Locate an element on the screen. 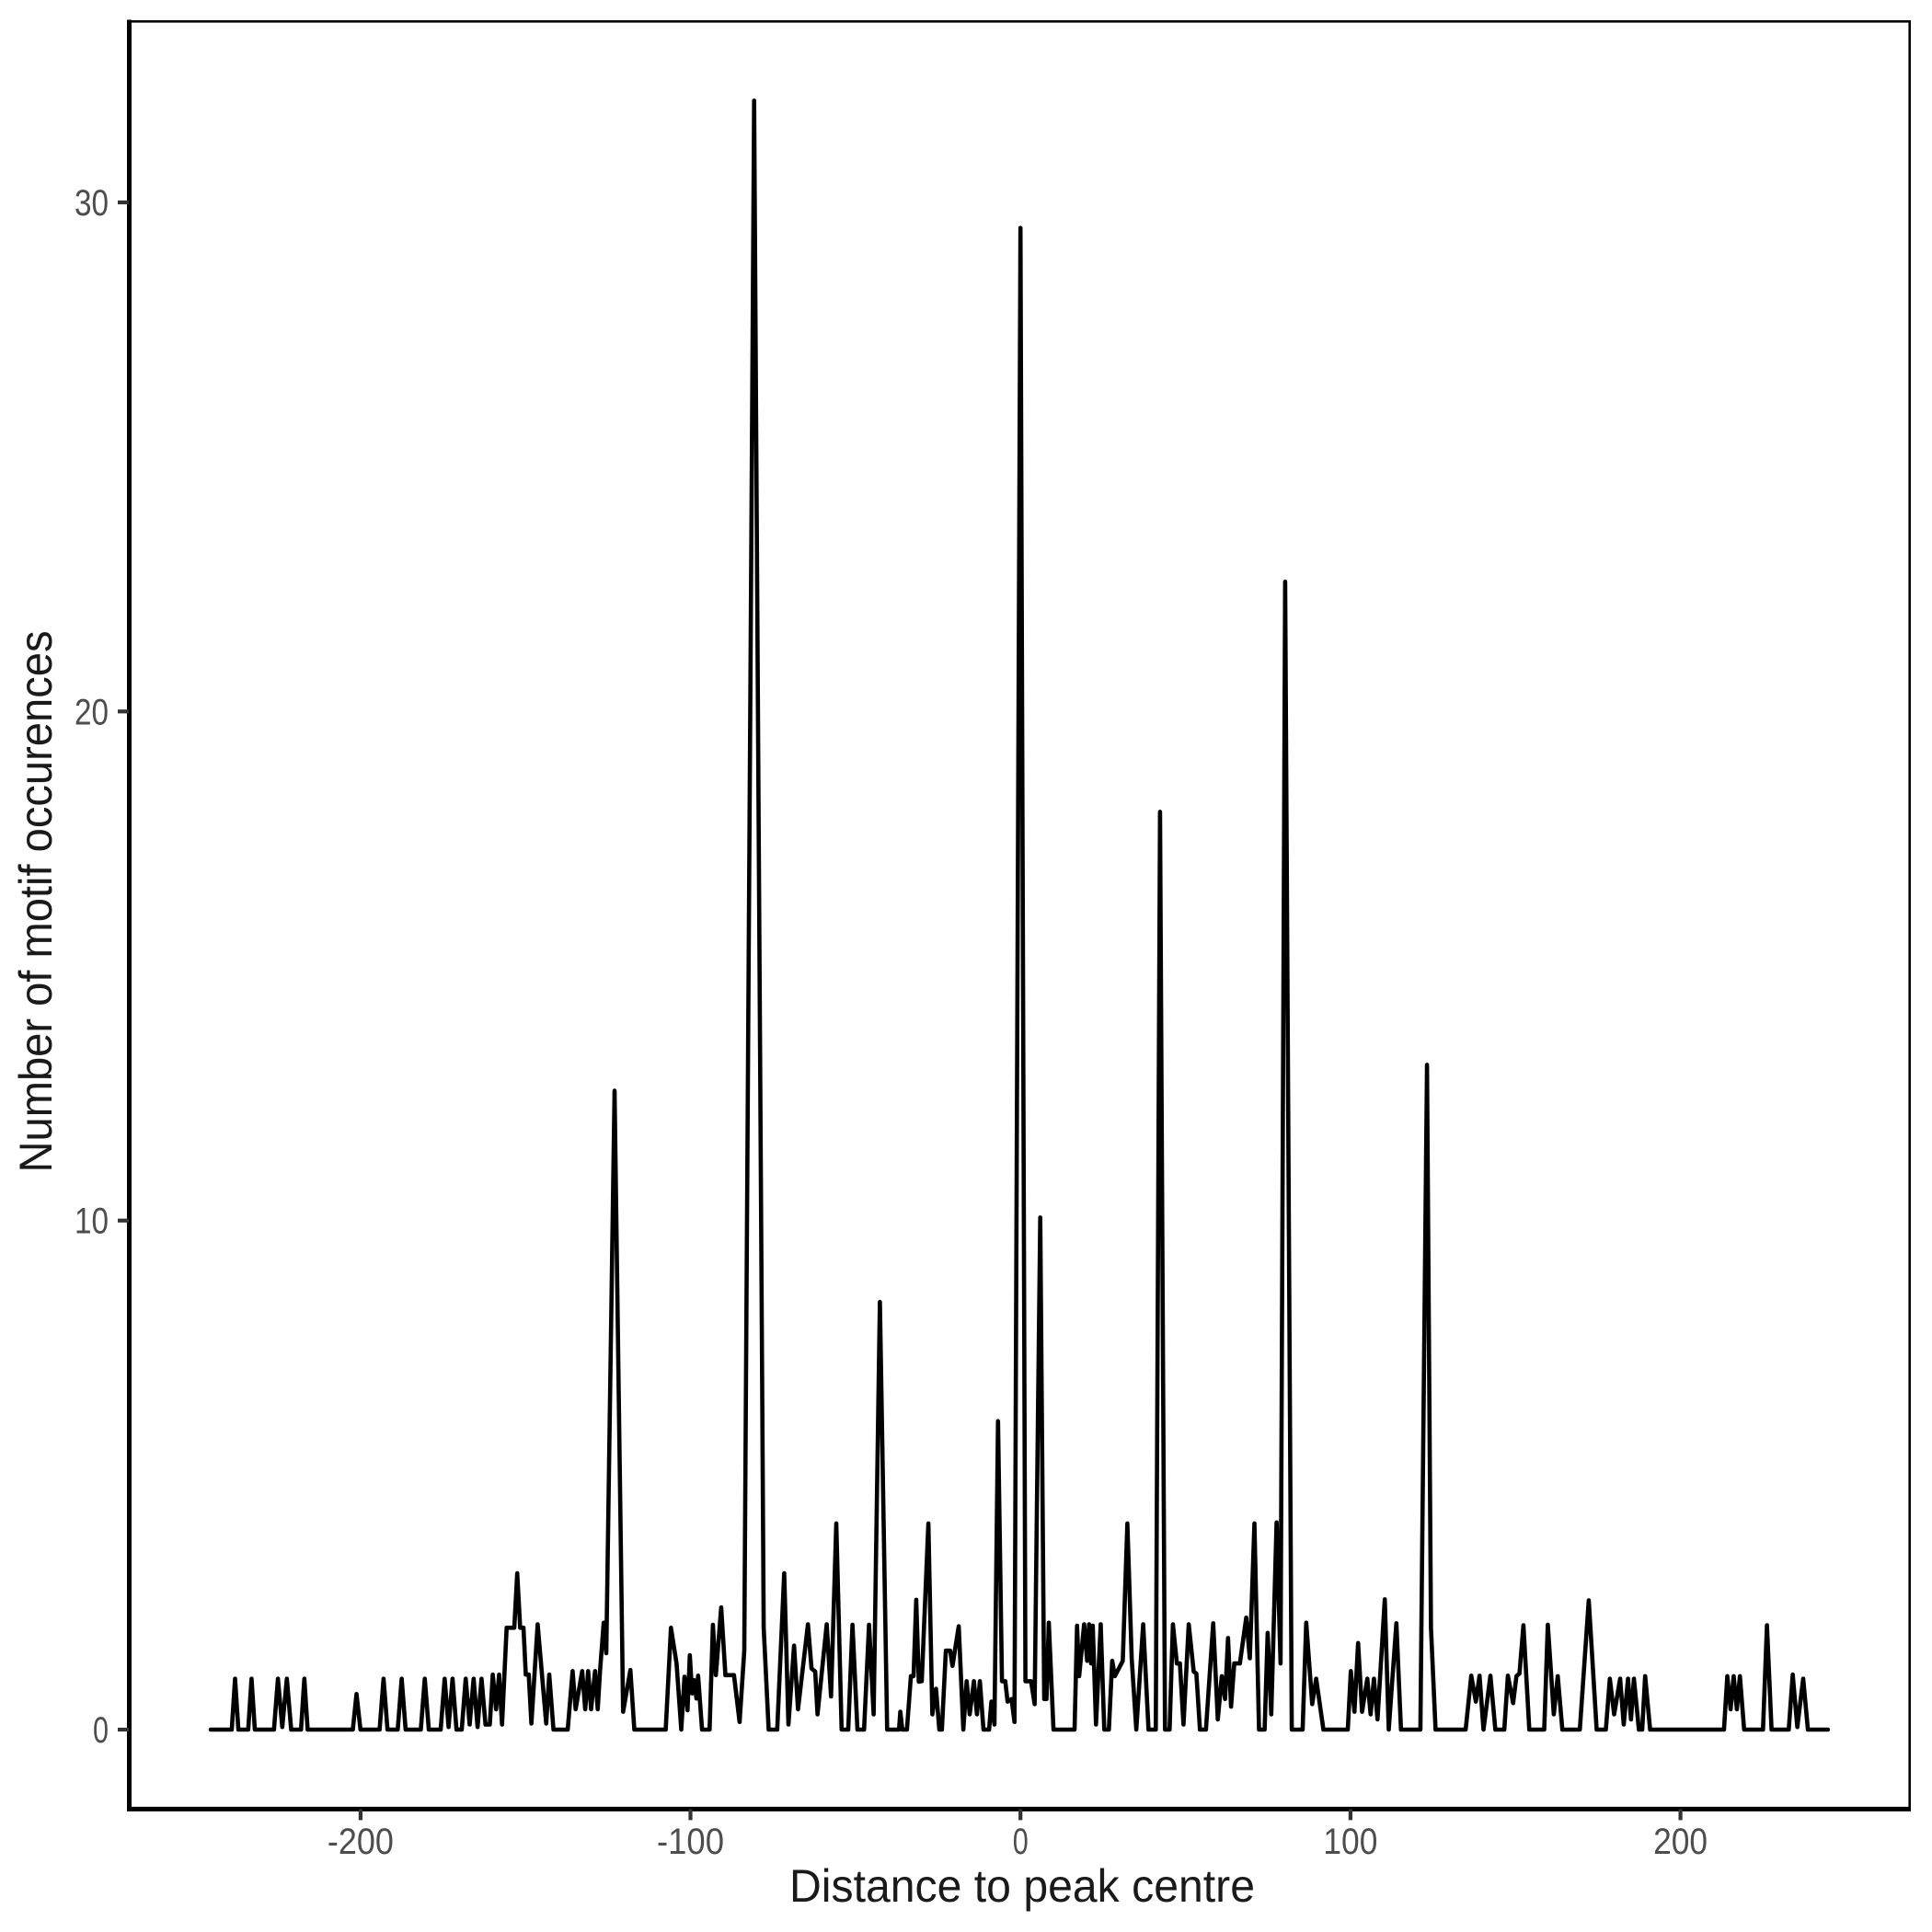 Image resolution: width=1932 pixels, height=1932 pixels. svg-text: -100 is located at coordinates (690, 1842).